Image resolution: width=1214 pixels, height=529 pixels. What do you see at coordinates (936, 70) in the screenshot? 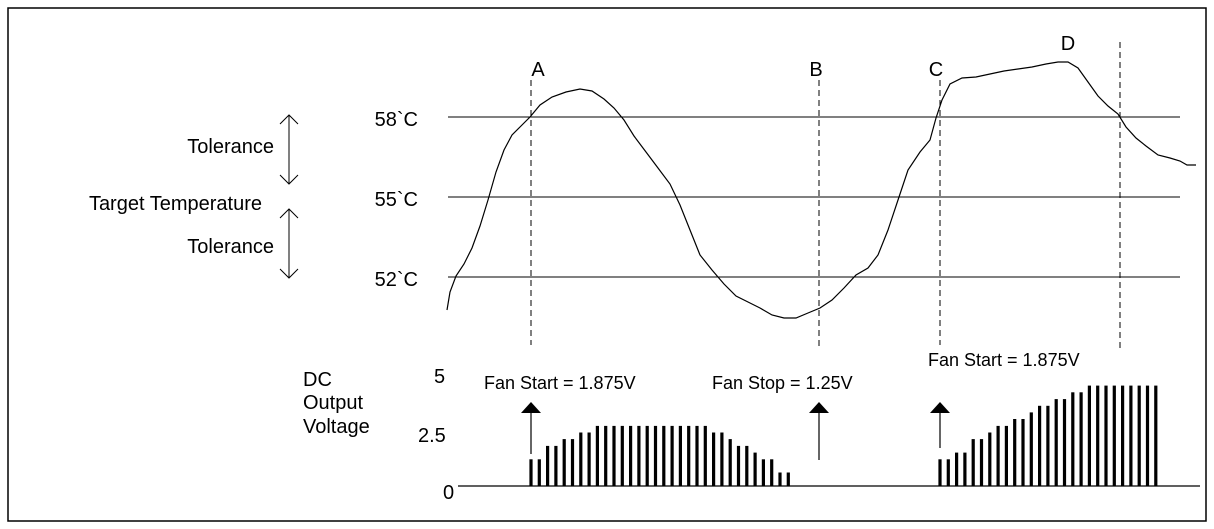
I see `marker-label-c: C` at bounding box center [936, 70].